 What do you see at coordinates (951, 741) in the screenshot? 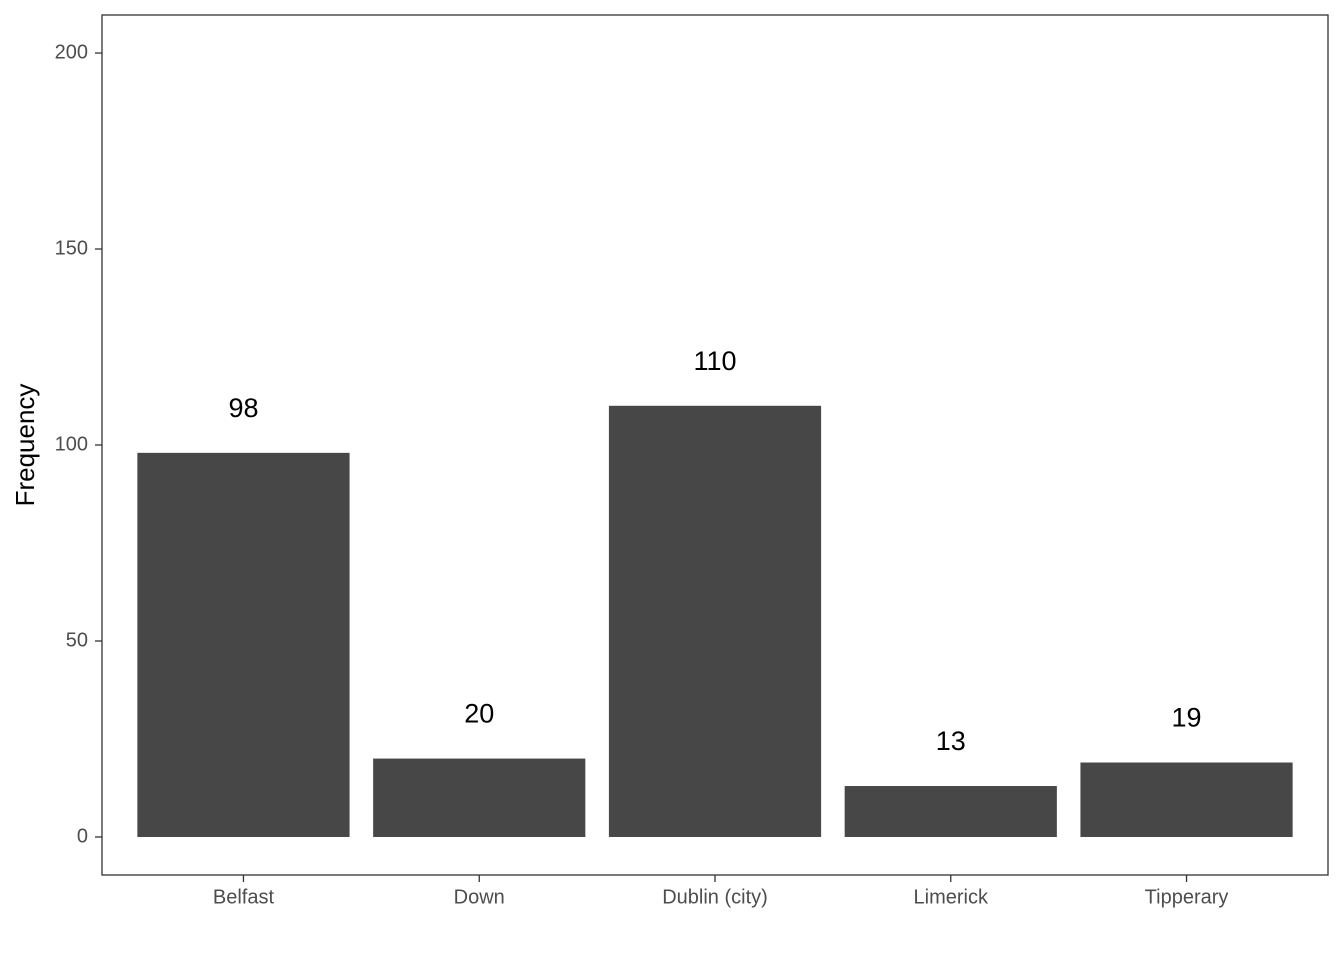
I see `data-label: 13` at bounding box center [951, 741].